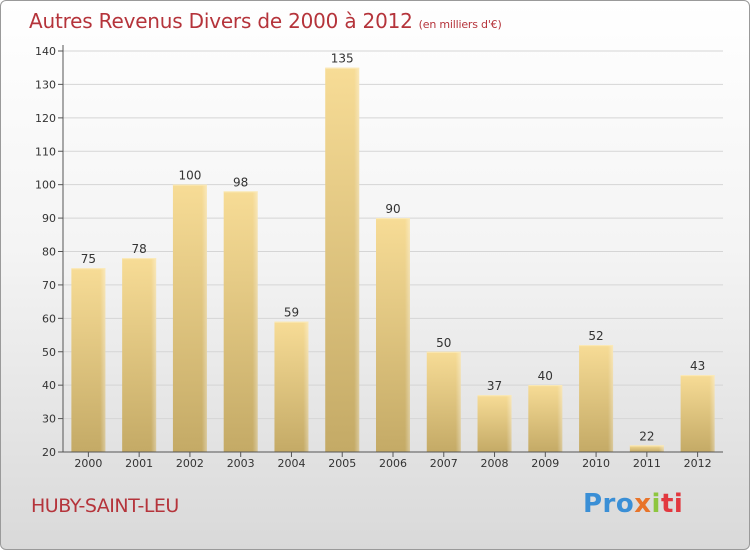  I want to click on x-tick-label: 2008, so click(495, 463).